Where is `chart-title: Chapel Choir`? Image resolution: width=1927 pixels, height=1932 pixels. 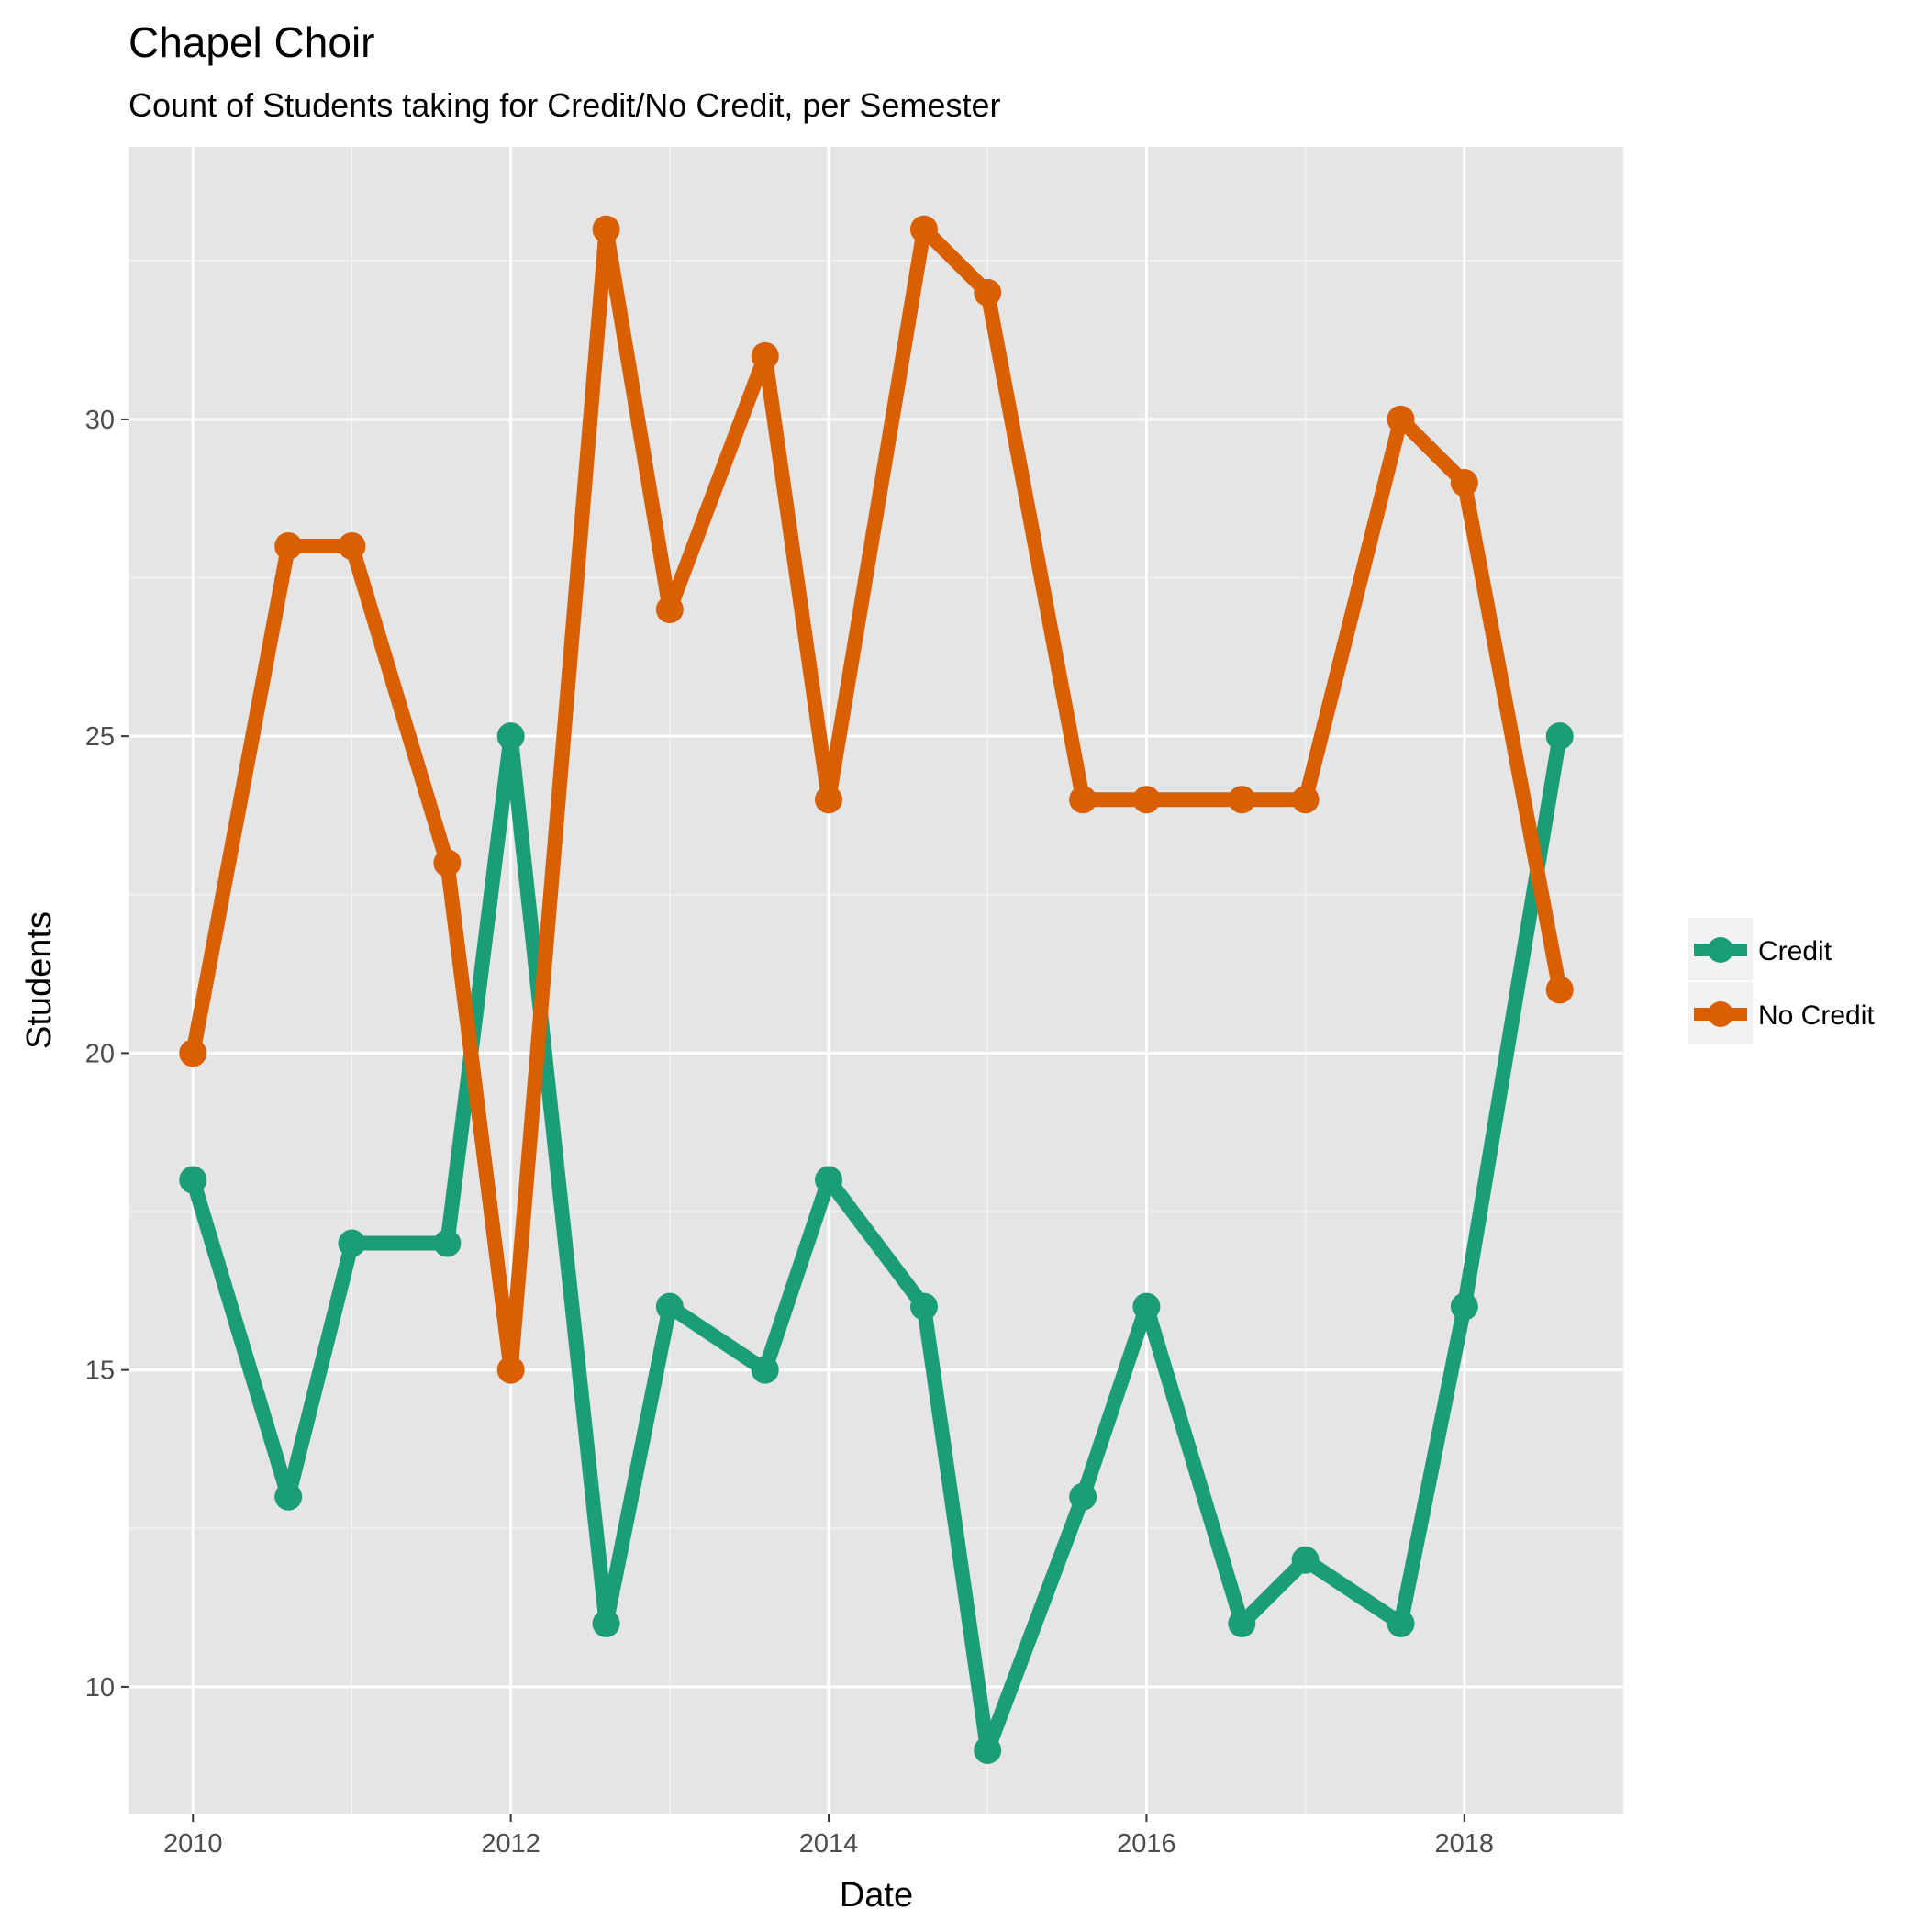 chart-title: Chapel Choir is located at coordinates (251, 42).